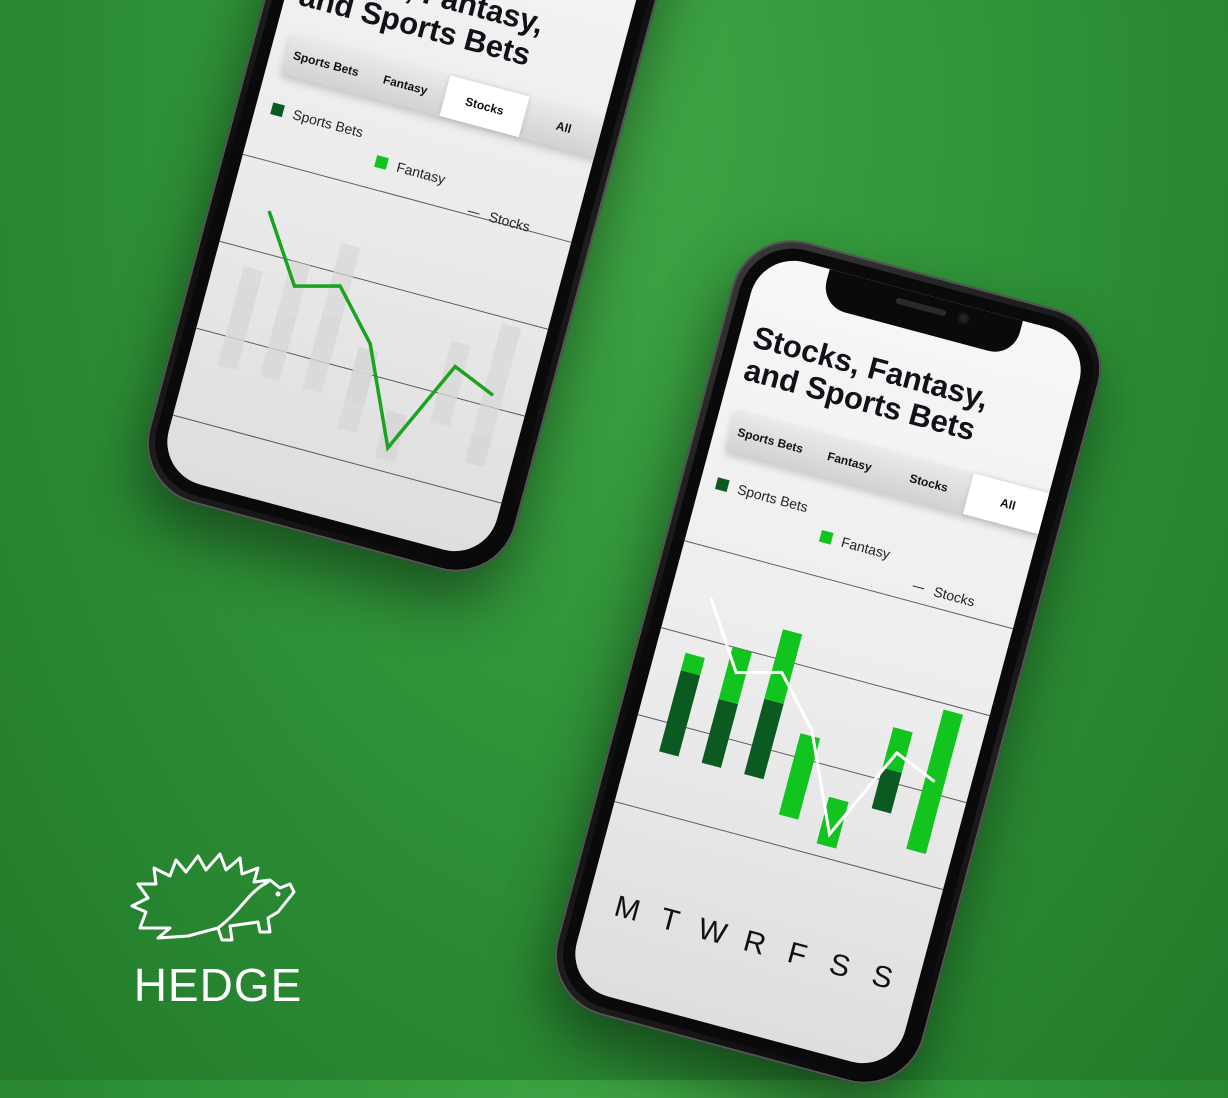  Describe the element at coordinates (218, 895) in the screenshot. I see `hedgehog-icon` at that location.